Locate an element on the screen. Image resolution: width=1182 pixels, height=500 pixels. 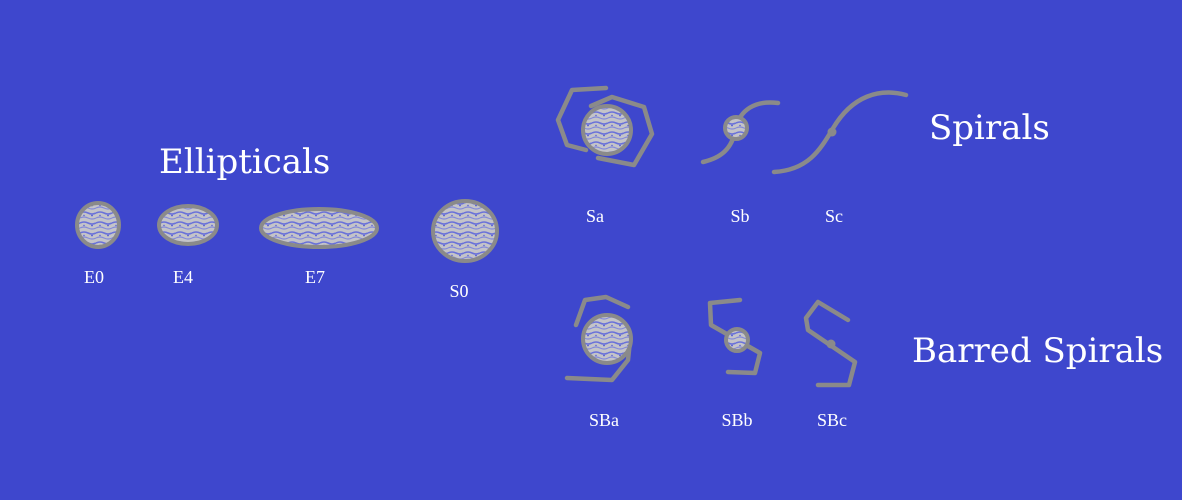
label-sbb: SBb is located at coordinates (736, 420).